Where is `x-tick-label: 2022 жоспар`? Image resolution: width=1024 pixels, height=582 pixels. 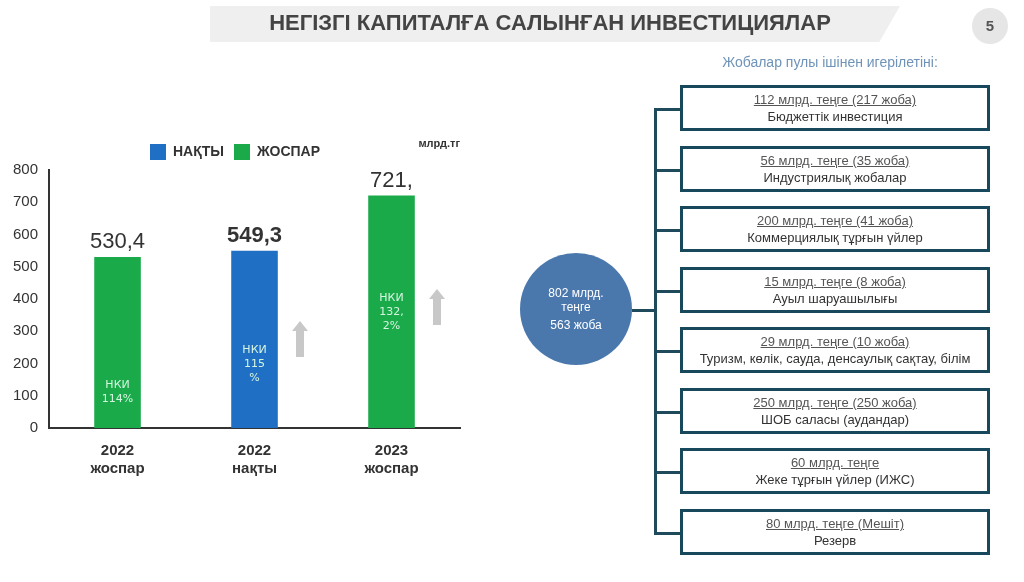 x-tick-label: 2022 жоспар is located at coordinates (117, 459).